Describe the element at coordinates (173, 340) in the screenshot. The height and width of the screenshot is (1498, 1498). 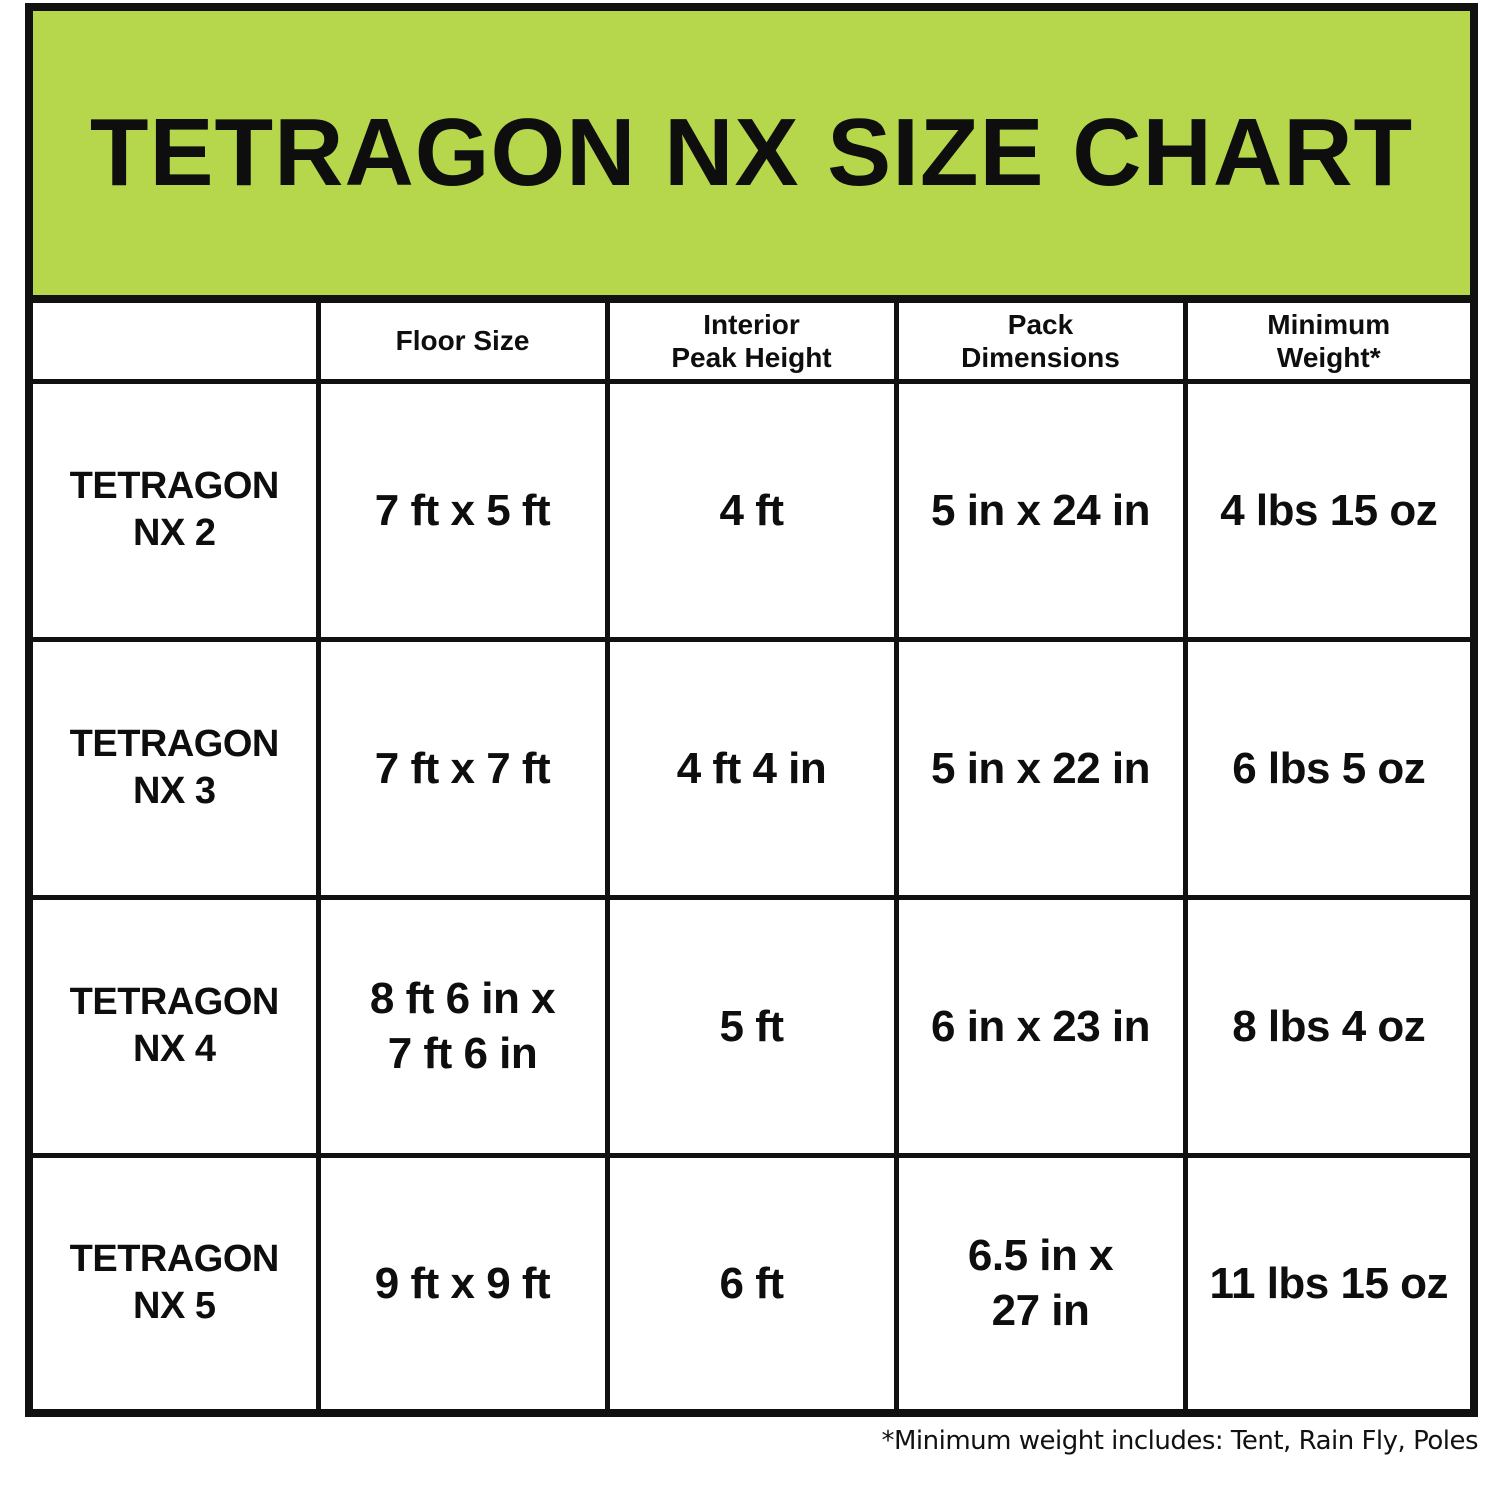
I see `column-header-blank` at that location.